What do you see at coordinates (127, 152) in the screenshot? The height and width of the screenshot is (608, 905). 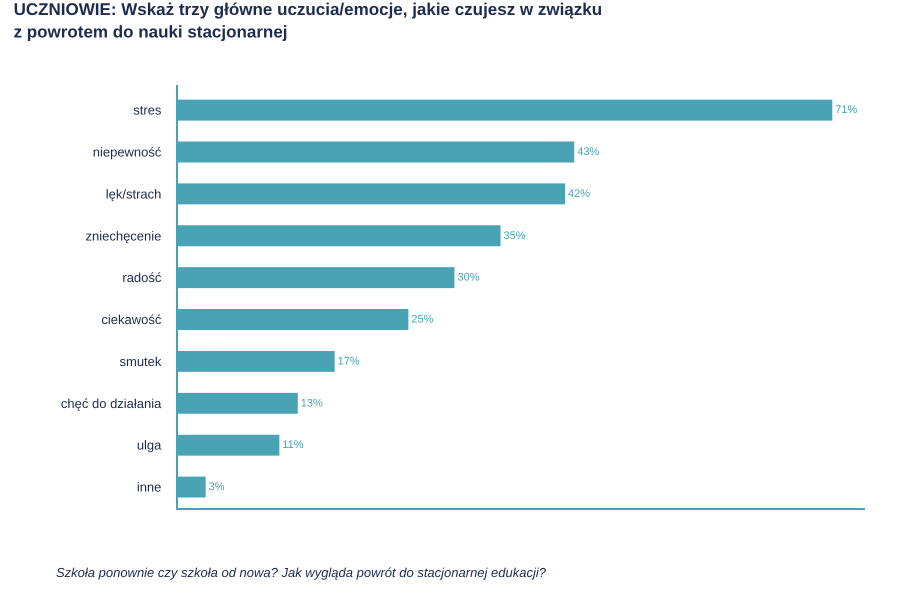 I see `y-tick-label: niepewność` at bounding box center [127, 152].